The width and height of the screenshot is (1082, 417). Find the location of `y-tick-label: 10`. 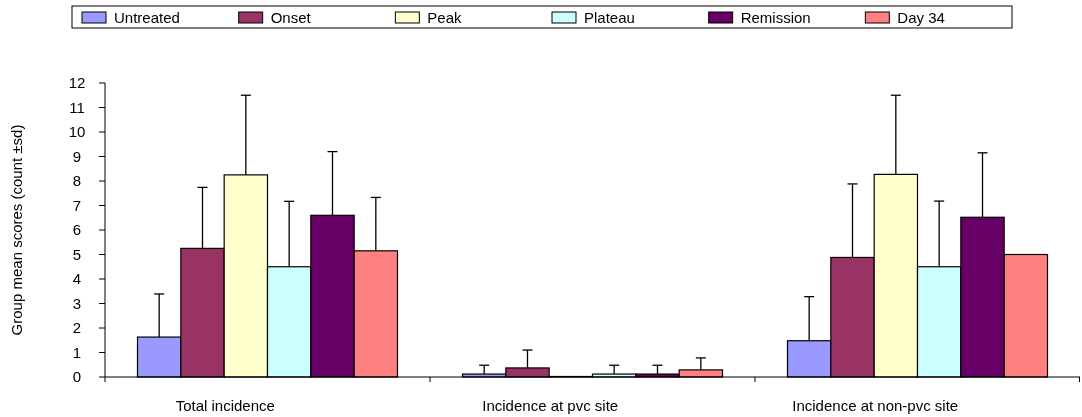

y-tick-label: 10 is located at coordinates (77, 132).